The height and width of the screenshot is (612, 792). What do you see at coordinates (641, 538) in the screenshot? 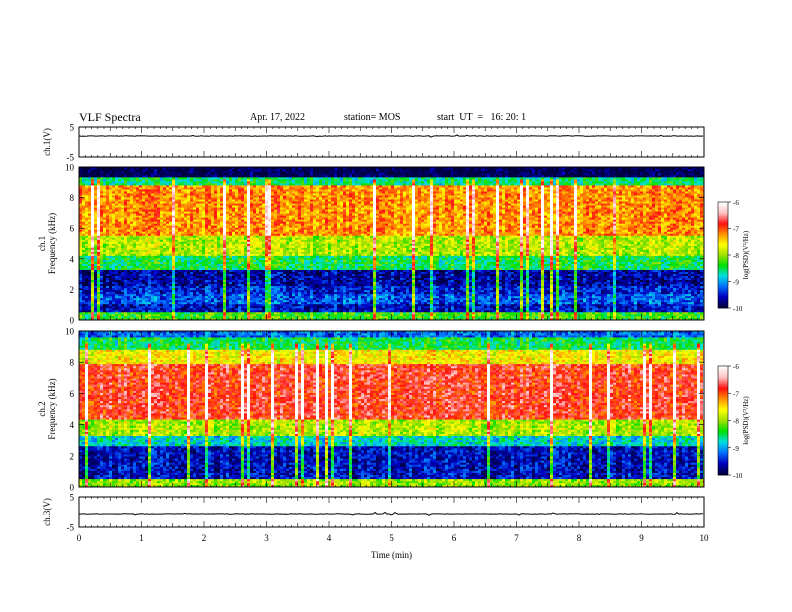
I see `x-tick-label: 9` at bounding box center [641, 538].